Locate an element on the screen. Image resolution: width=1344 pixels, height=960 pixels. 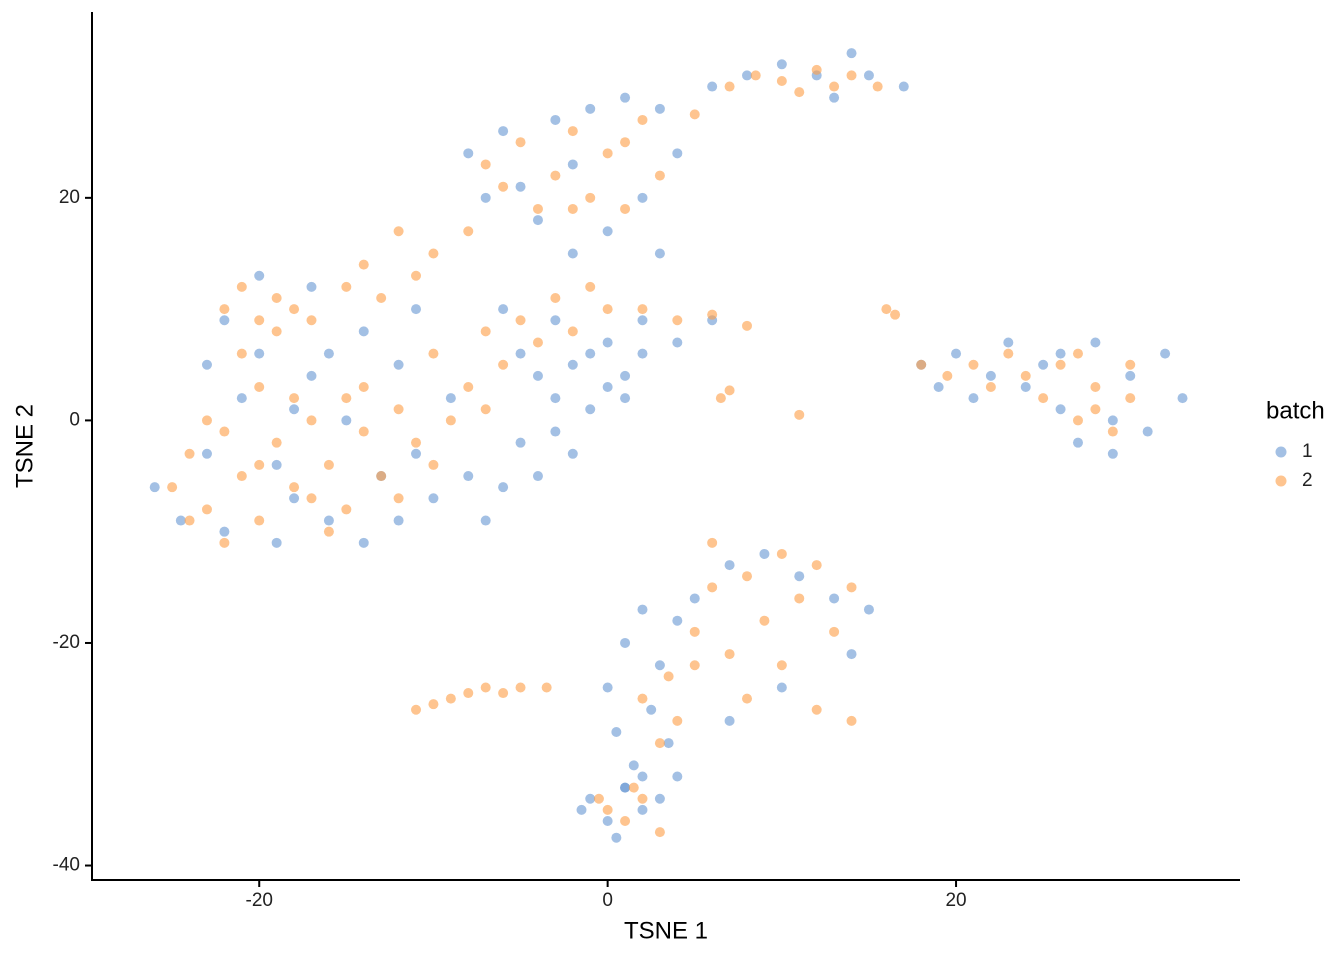
legend-title: batch is located at coordinates (1295, 410).